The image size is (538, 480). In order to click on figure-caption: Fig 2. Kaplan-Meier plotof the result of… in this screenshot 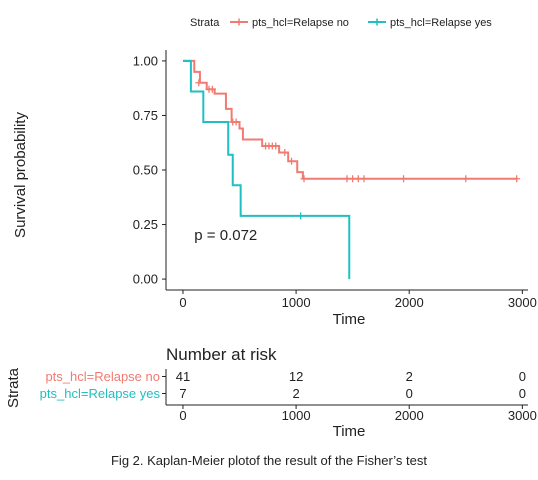, I will do `click(269, 460)`.